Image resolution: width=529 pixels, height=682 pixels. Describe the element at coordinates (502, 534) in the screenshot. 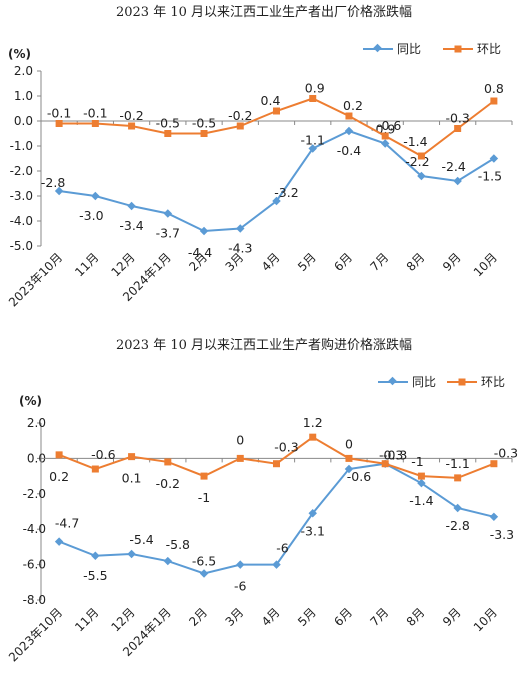

I see `data-label-yoy: -3.3` at that location.